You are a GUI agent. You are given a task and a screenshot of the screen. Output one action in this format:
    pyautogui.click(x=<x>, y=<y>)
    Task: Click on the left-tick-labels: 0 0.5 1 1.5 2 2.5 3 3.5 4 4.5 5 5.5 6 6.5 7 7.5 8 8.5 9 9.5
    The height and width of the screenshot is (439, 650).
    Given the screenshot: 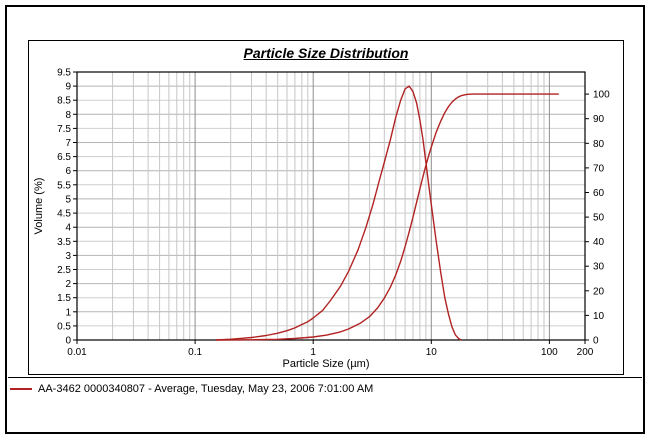 What is the action you would take?
    pyautogui.click(x=67, y=207)
    